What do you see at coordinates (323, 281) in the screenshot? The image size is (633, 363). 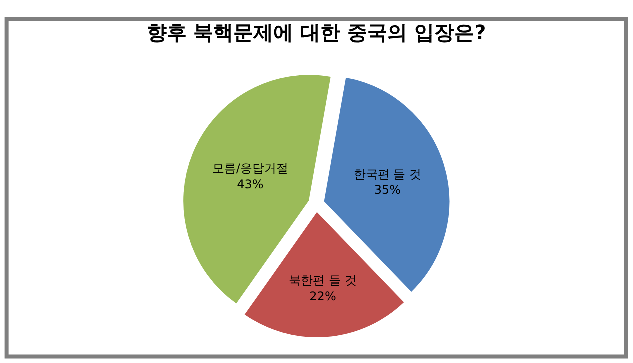 I see `slice-label: 북한편 들 것` at bounding box center [323, 281].